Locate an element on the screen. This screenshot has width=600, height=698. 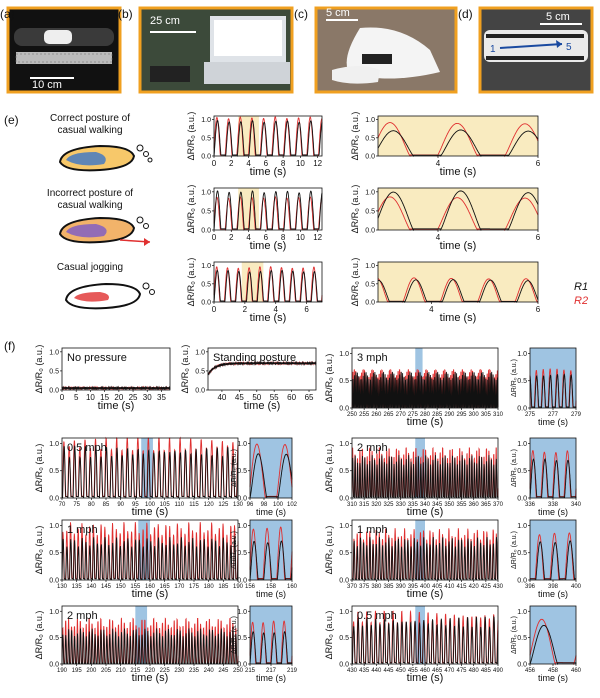
e-walk-correct-ylabel: ΔR/R₀ (a.u.) is located at coordinates (191, 136).